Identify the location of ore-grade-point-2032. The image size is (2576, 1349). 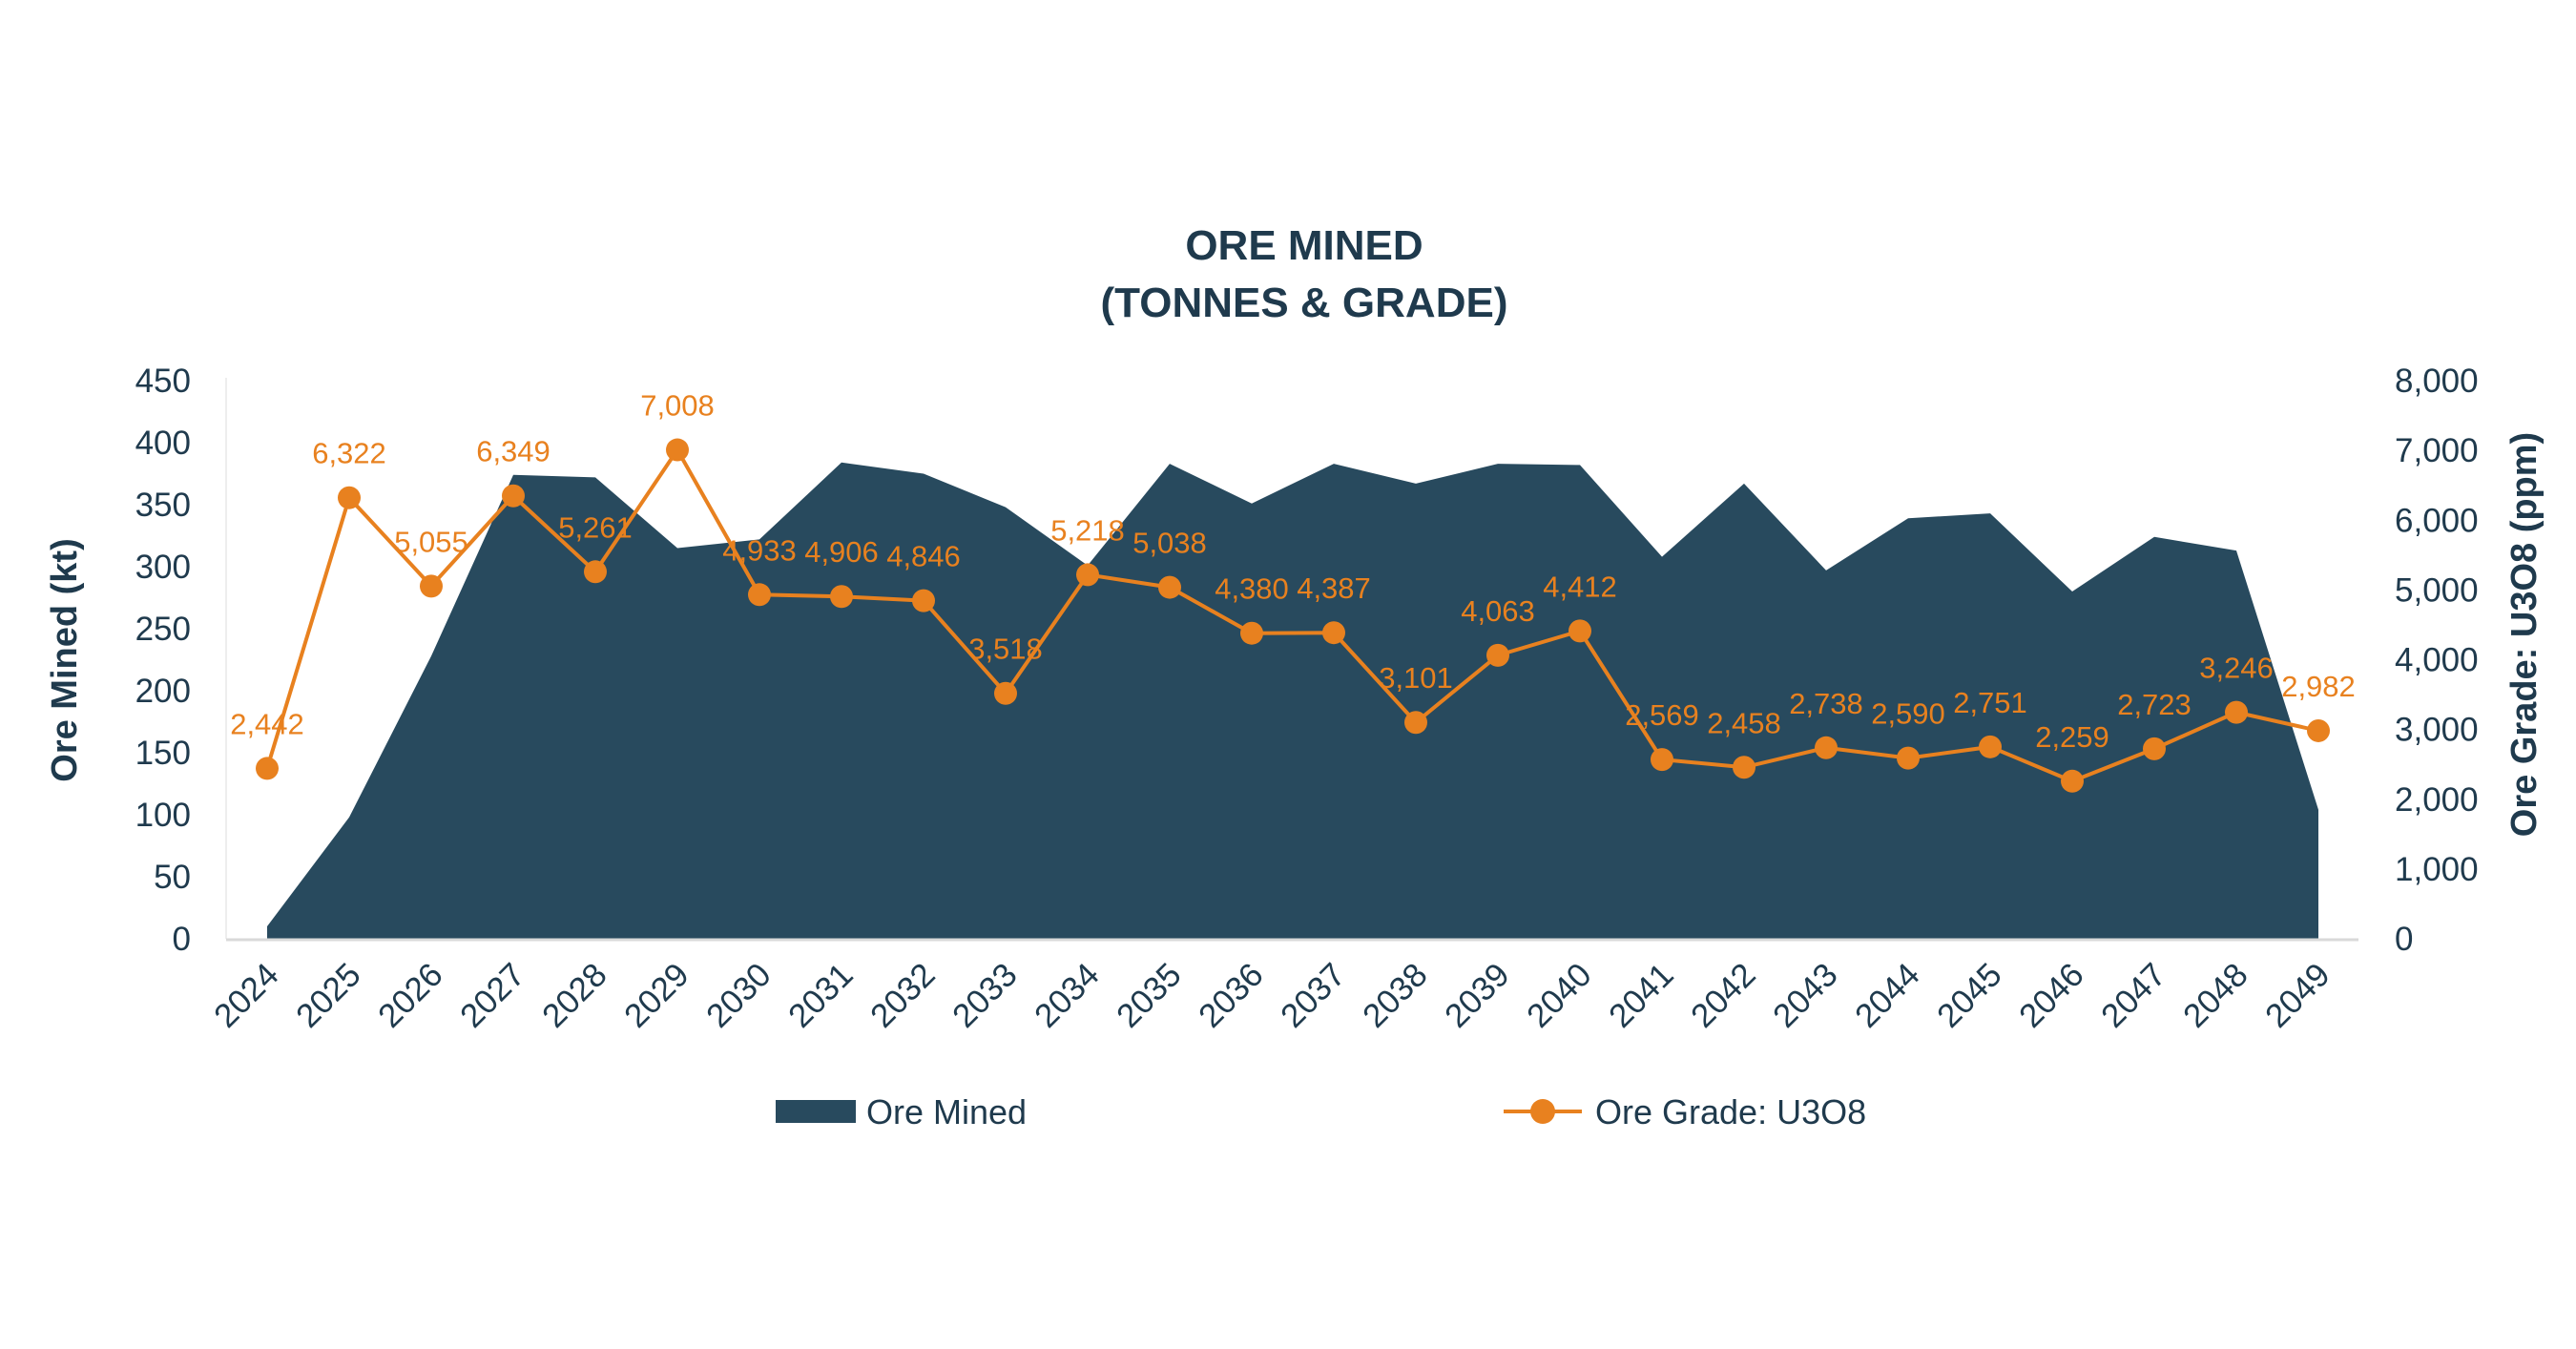
(923, 600).